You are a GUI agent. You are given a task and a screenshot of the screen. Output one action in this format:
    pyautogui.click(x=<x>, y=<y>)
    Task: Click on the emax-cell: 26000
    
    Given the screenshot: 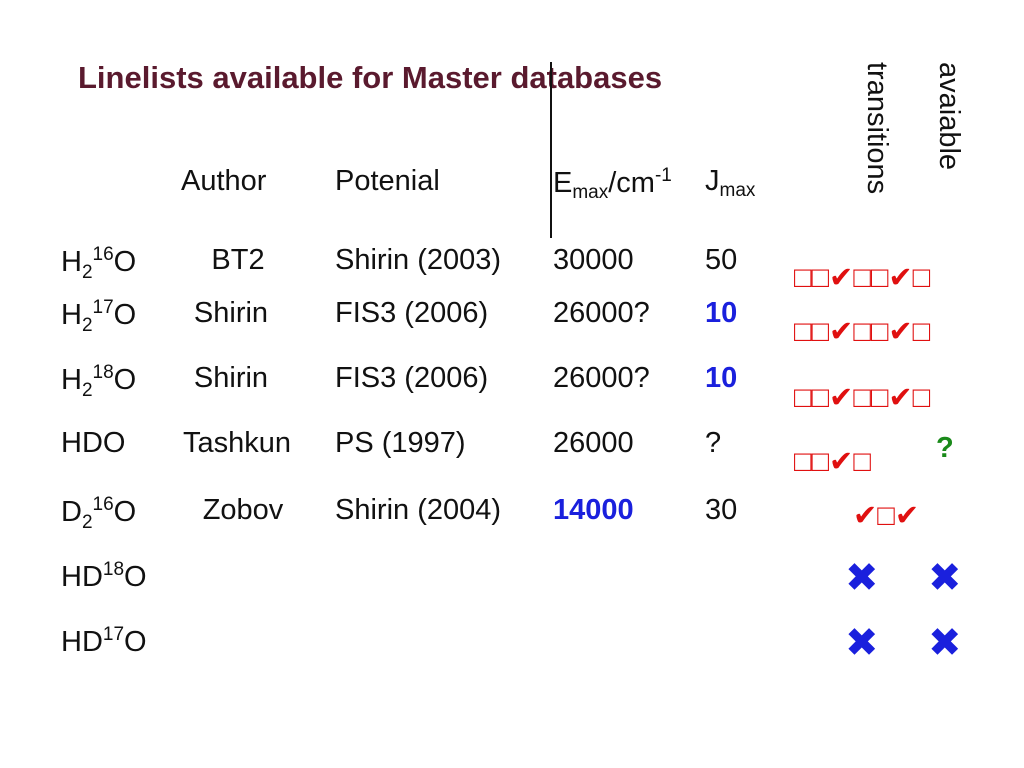 What is the action you would take?
    pyautogui.click(x=593, y=443)
    